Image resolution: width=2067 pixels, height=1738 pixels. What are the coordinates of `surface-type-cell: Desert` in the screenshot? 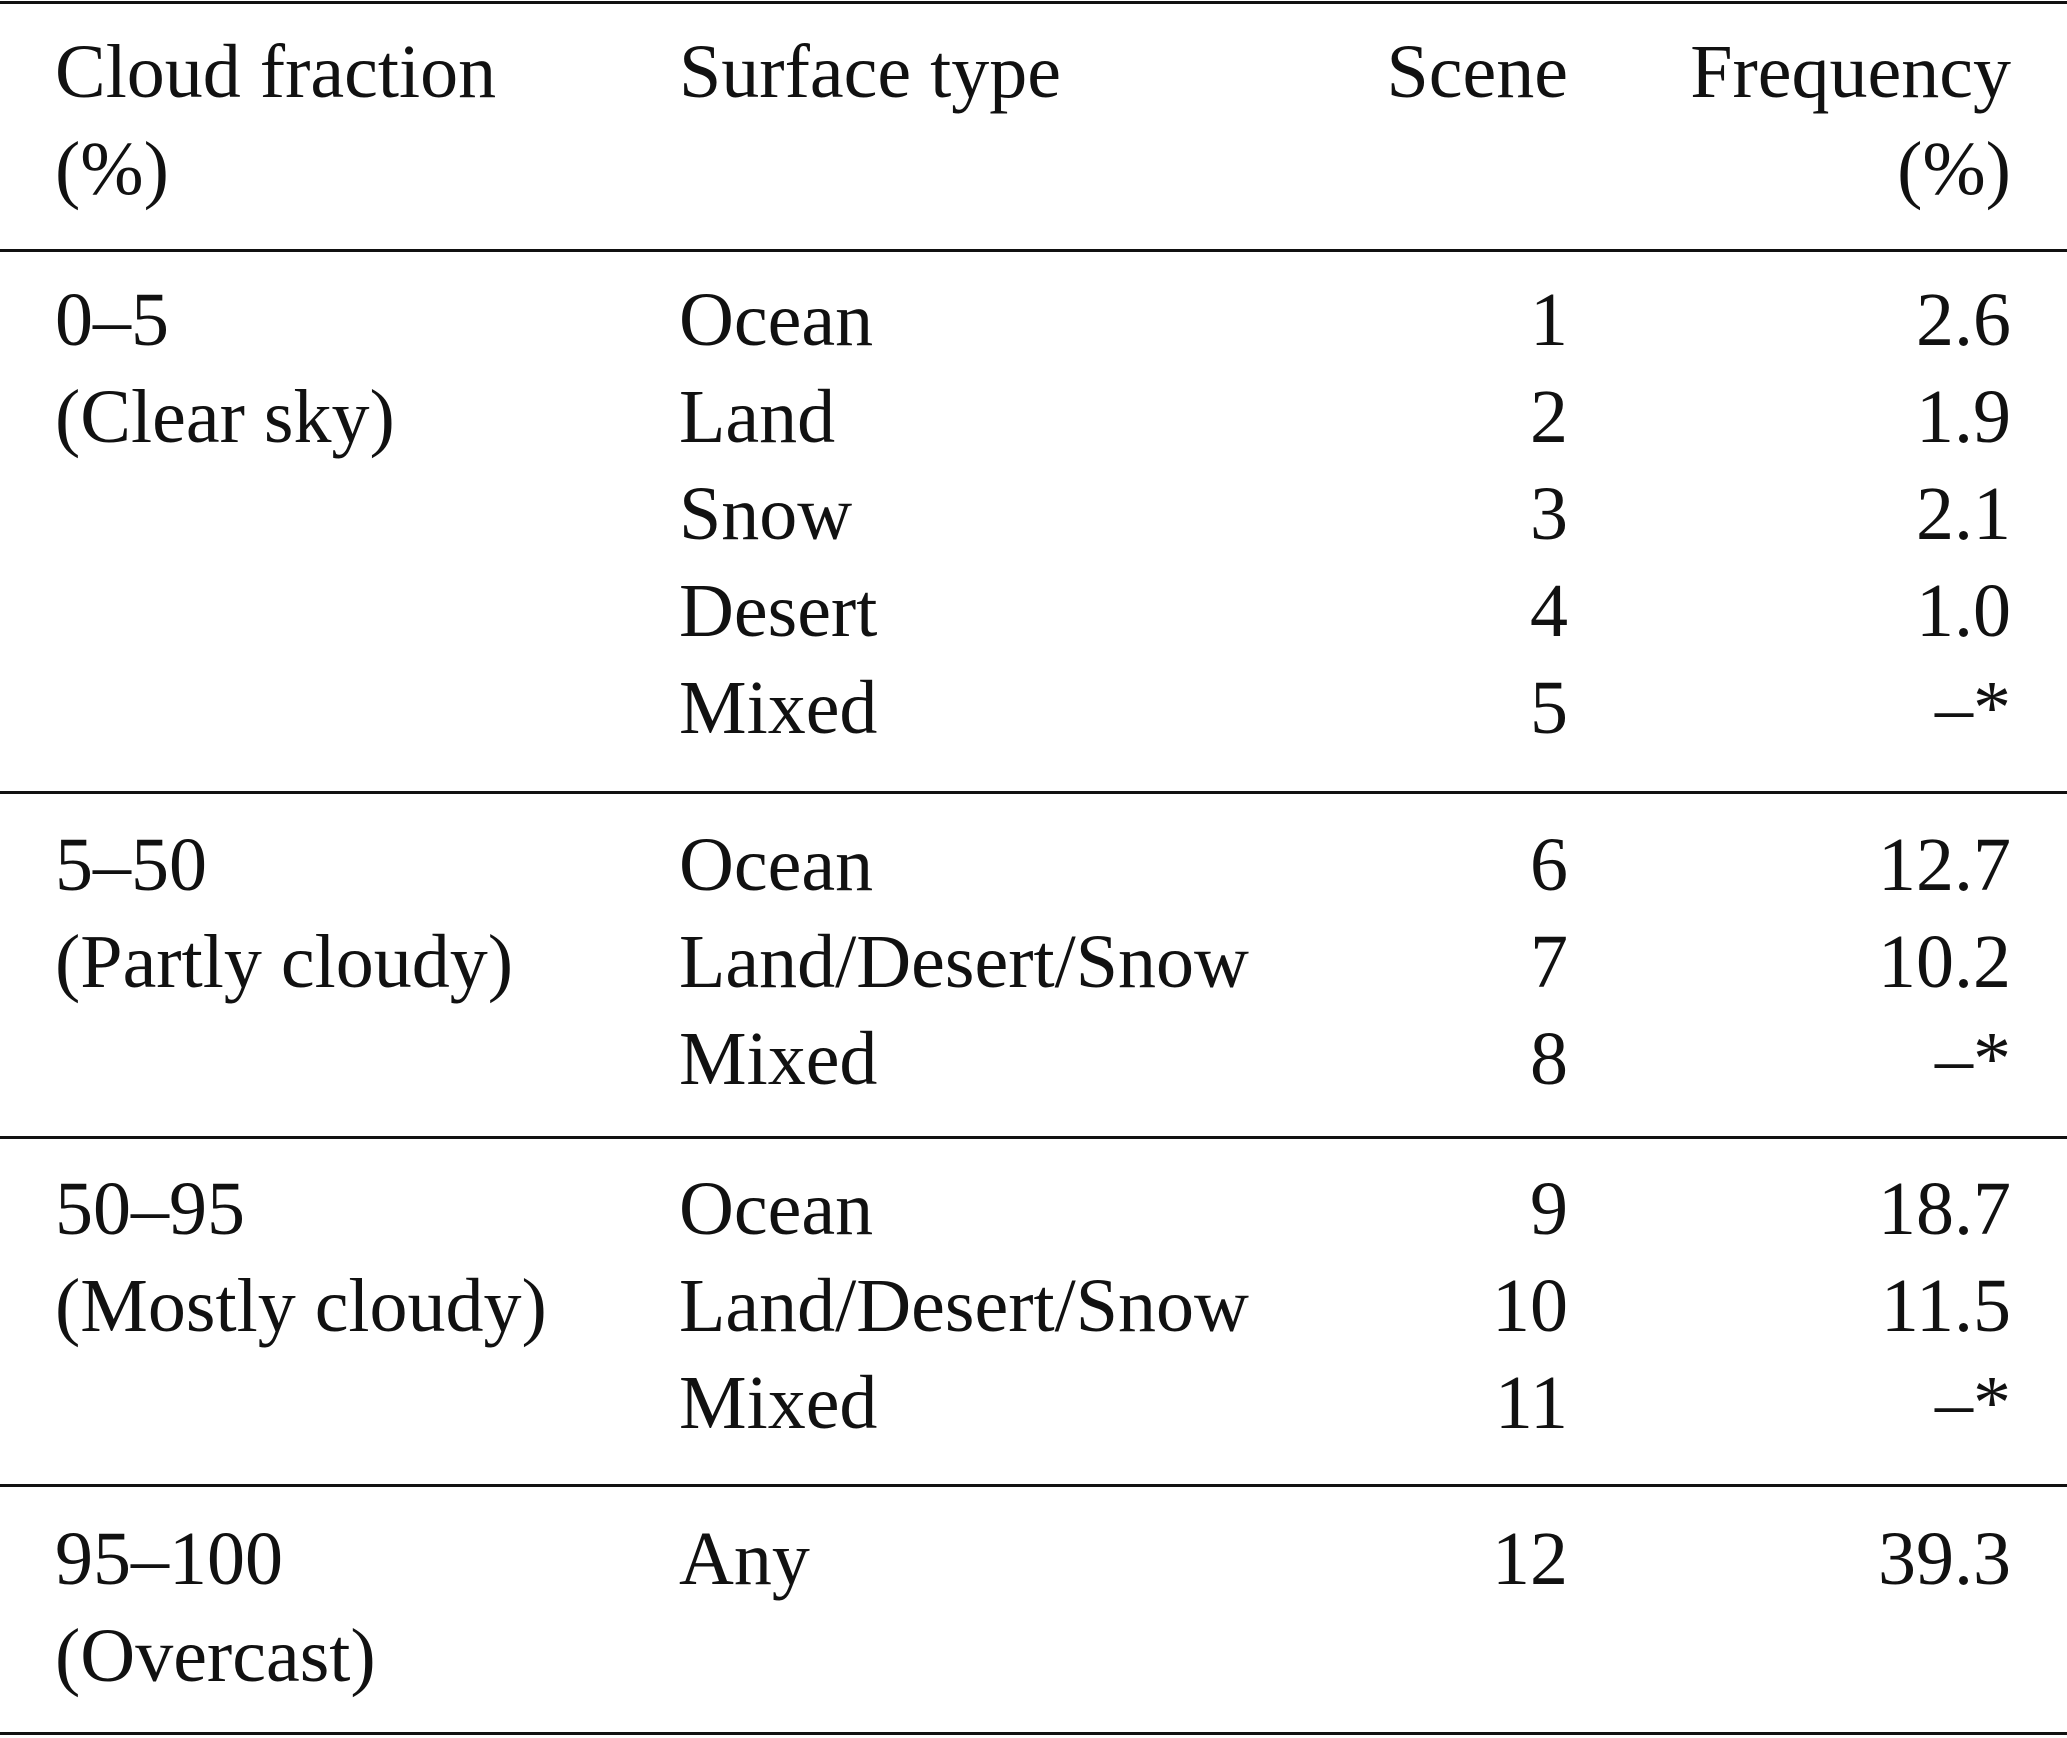 It's located at (778, 611).